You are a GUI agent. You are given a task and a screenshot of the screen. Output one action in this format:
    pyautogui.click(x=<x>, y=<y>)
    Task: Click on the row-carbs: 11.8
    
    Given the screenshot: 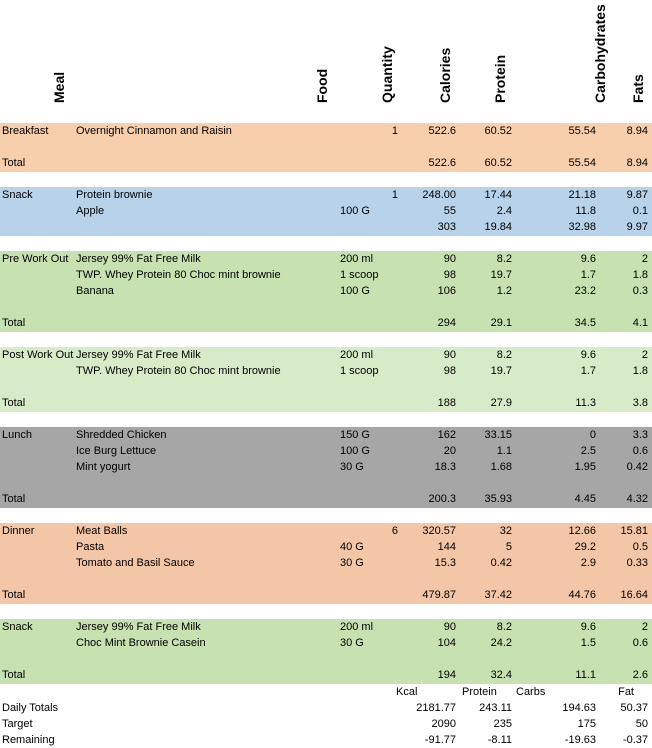 What is the action you would take?
    pyautogui.click(x=585, y=211)
    